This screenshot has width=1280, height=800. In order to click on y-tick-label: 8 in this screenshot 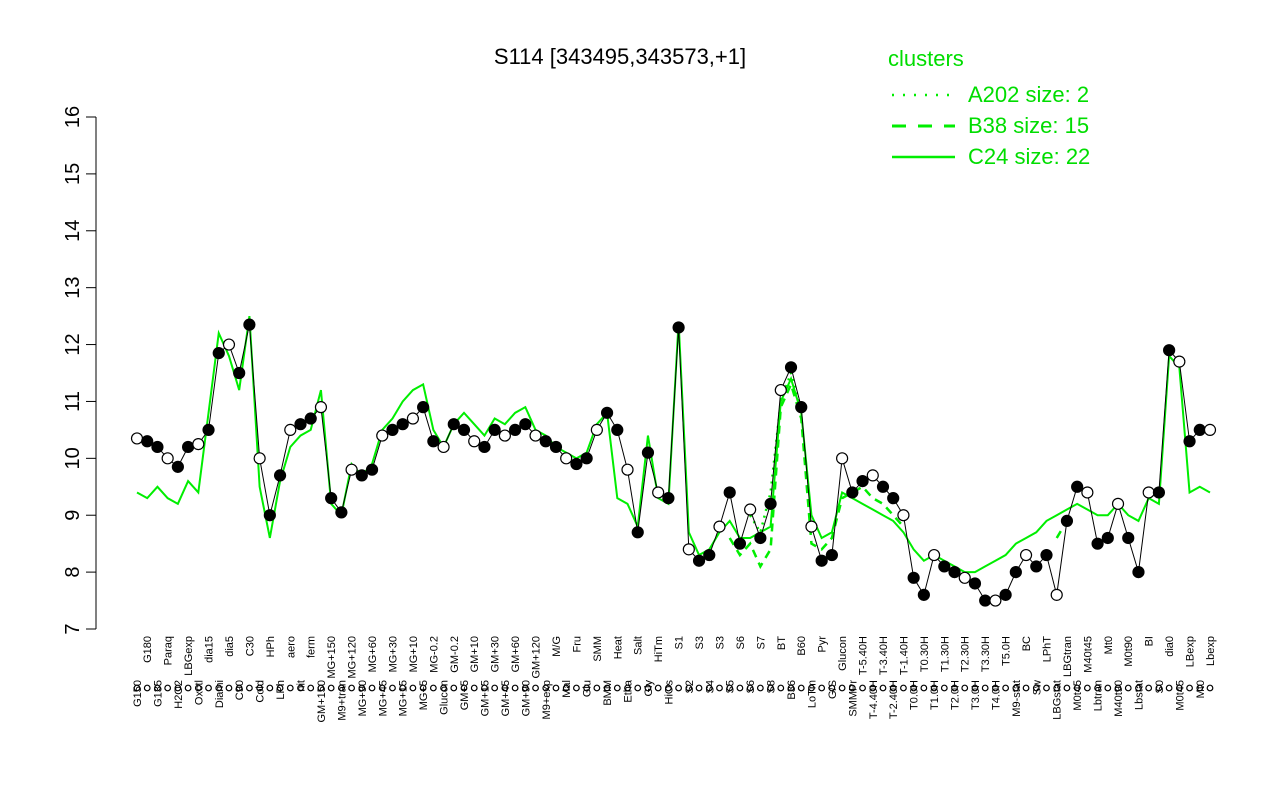, I will do `click(73, 572)`.